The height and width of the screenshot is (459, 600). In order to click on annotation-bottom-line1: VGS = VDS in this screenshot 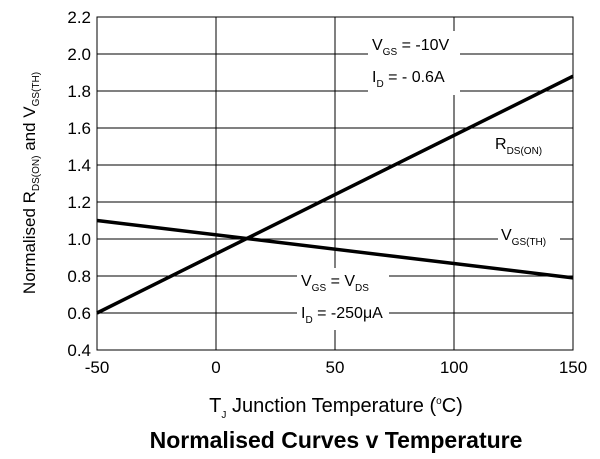, I will do `click(335, 283)`.